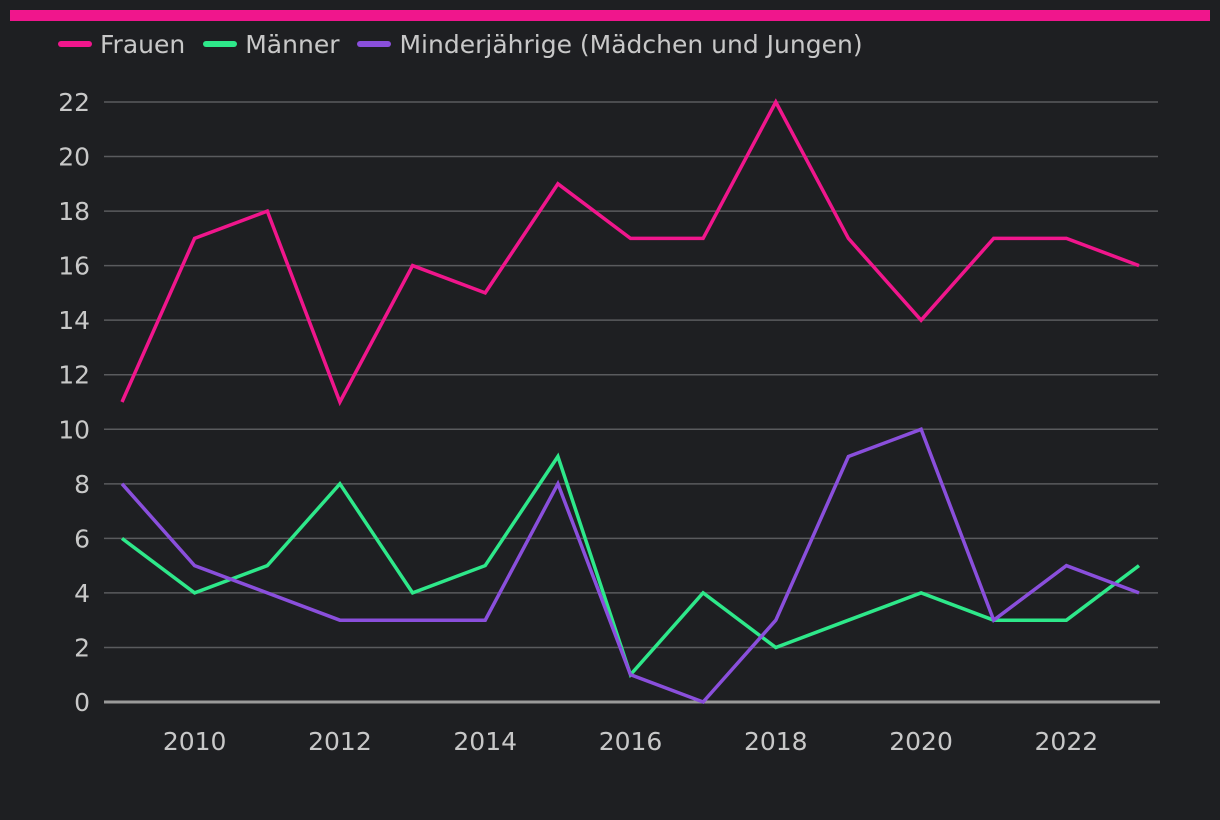 This screenshot has height=820, width=1220. What do you see at coordinates (292, 44) in the screenshot?
I see `legend-label-maenner: Männer` at bounding box center [292, 44].